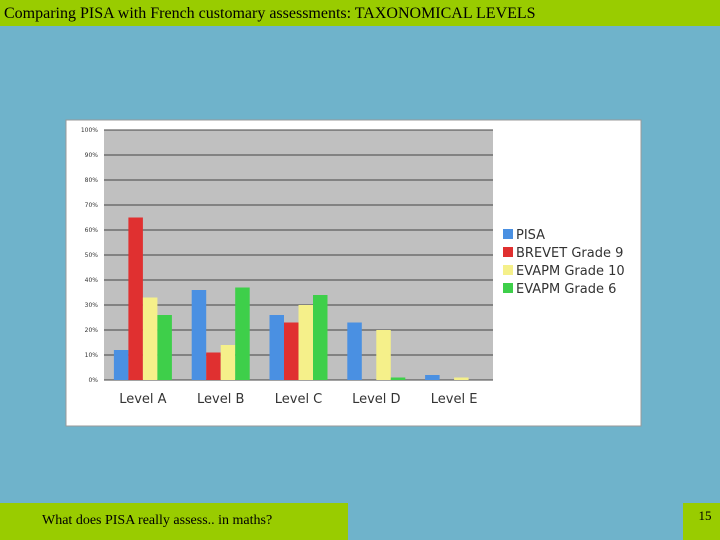 This screenshot has height=540, width=720. I want to click on legend-label: BREVET Grade 9, so click(569, 253).